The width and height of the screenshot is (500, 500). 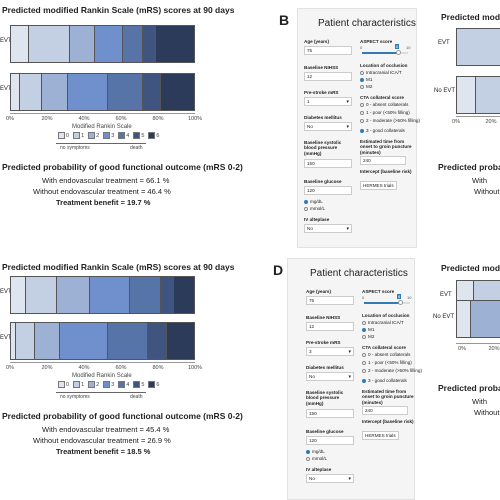 What do you see at coordinates (10, 368) in the screenshot?
I see `tick-label: 0%` at bounding box center [10, 368].